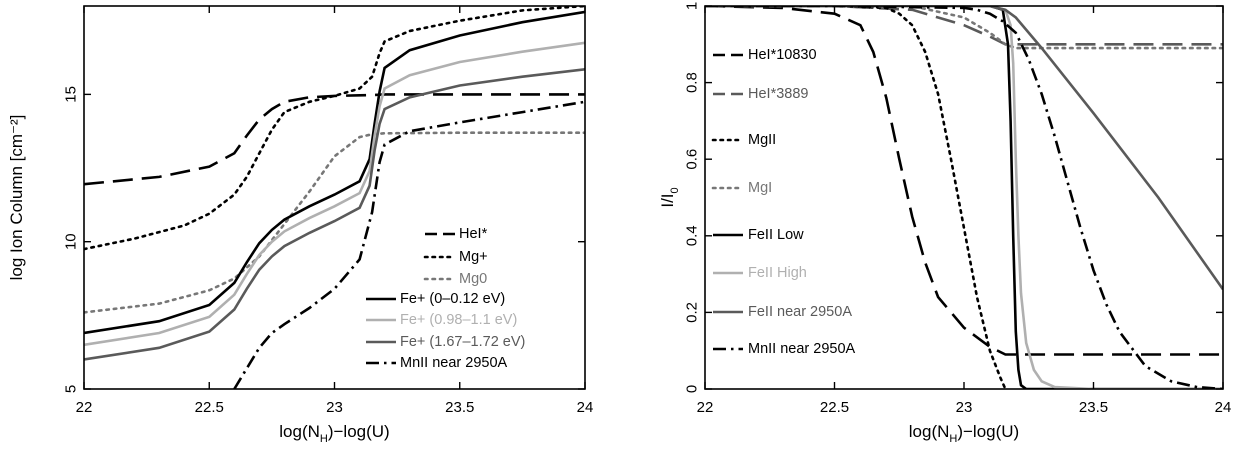  I want to click on y-tick-label: 10, so click(71, 241).